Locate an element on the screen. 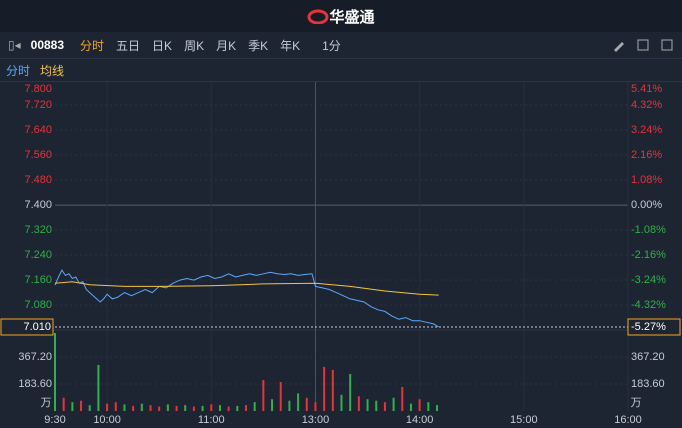 Image resolution: width=682 pixels, height=428 pixels. vol-unit-right: 万 is located at coordinates (636, 403).